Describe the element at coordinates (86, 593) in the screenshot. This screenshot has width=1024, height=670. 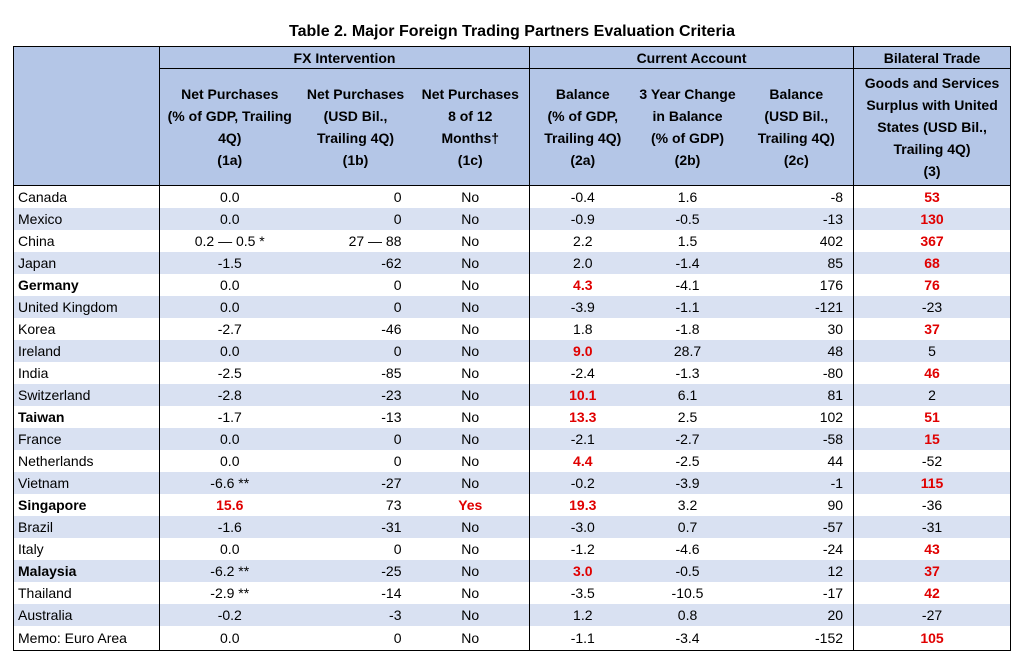
I see `country-cell: Thailand` at that location.